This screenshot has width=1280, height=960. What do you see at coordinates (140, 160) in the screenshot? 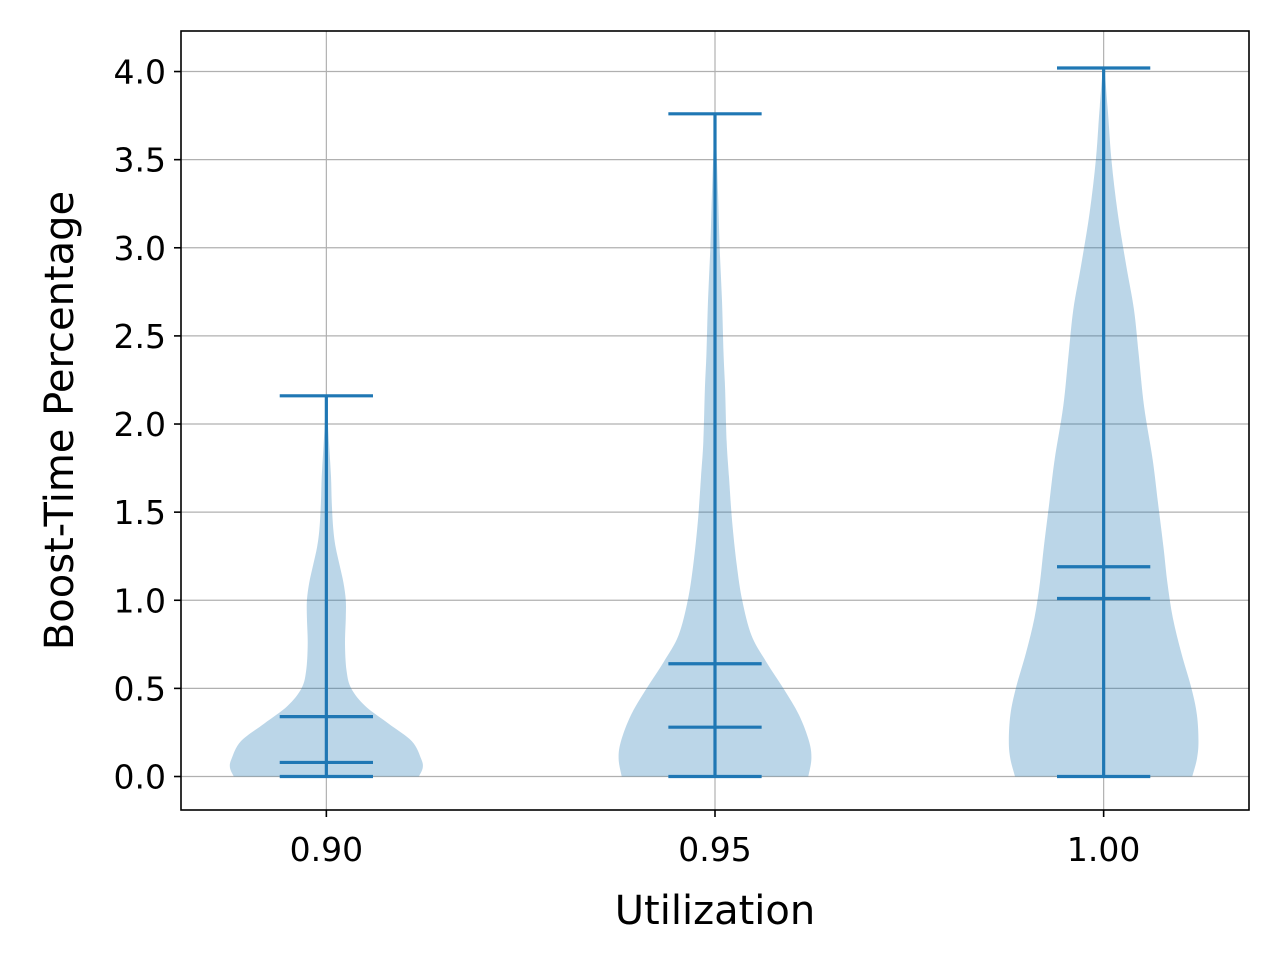
I see `y-tick-label: 3.5` at bounding box center [140, 160].